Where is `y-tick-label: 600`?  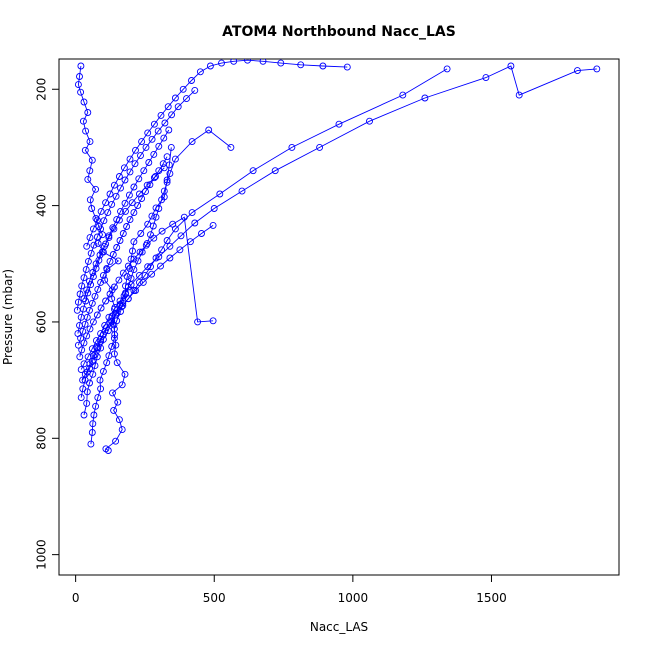 y-tick-label: 600 is located at coordinates (42, 321).